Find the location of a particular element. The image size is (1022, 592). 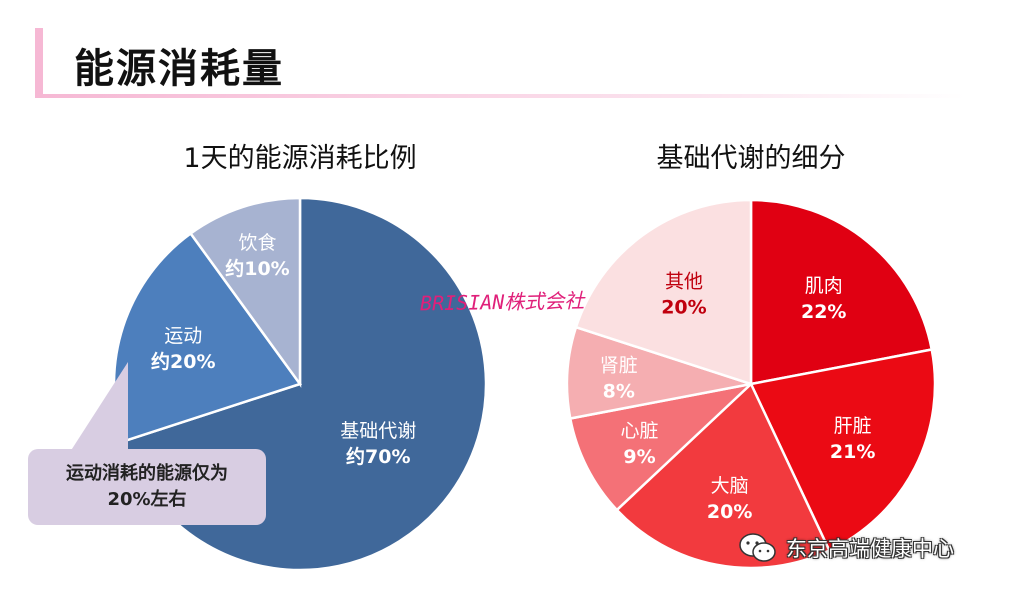

title-accent-bar is located at coordinates (39, 63).